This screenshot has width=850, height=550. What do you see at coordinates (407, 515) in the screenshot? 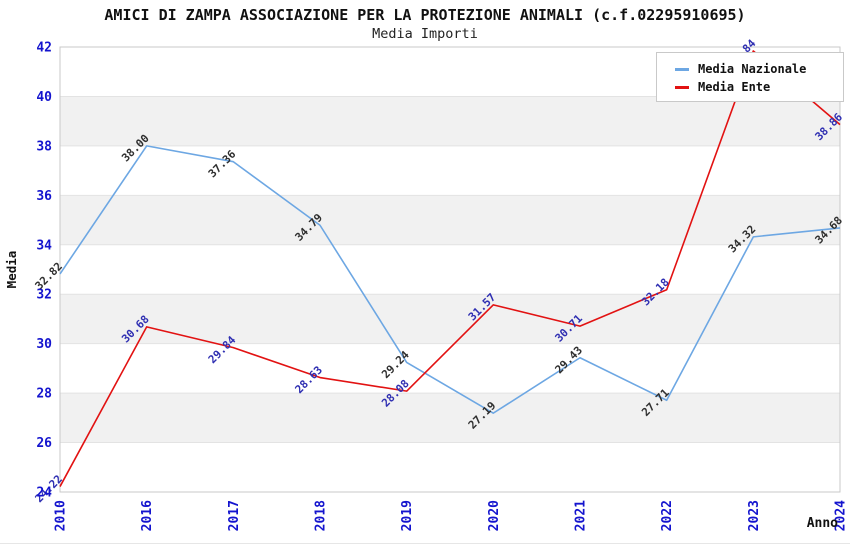
I see `x-tick-label: 2019` at bounding box center [407, 515].